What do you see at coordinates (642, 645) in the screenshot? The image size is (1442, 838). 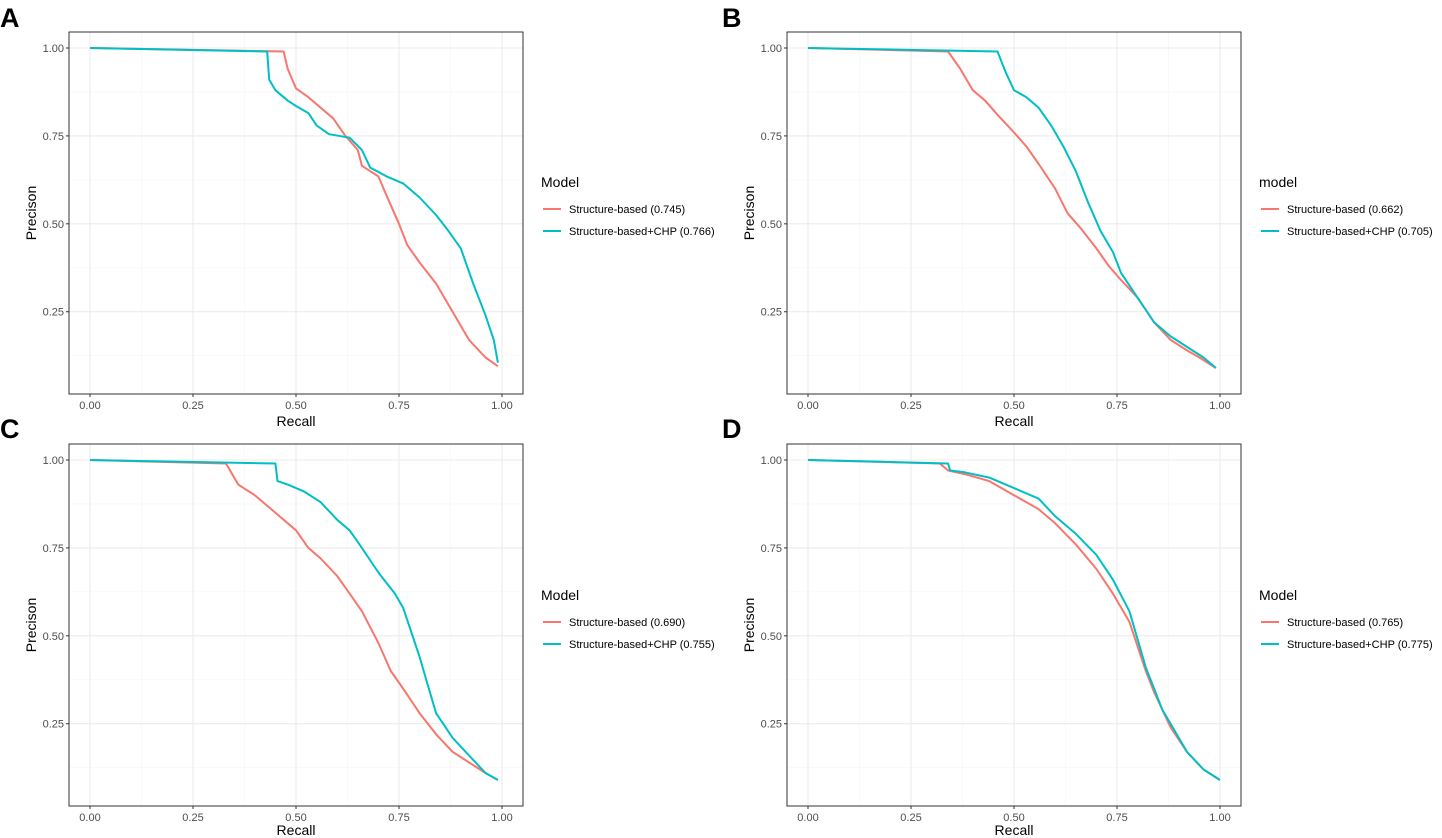 I see `legend-label: Structure-based+CHP (0.755)` at bounding box center [642, 645].